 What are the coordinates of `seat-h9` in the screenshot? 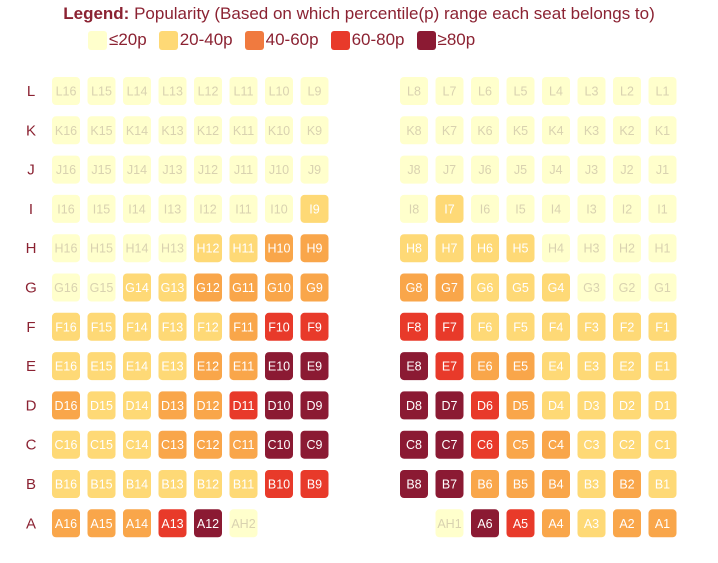 It's located at (314, 248).